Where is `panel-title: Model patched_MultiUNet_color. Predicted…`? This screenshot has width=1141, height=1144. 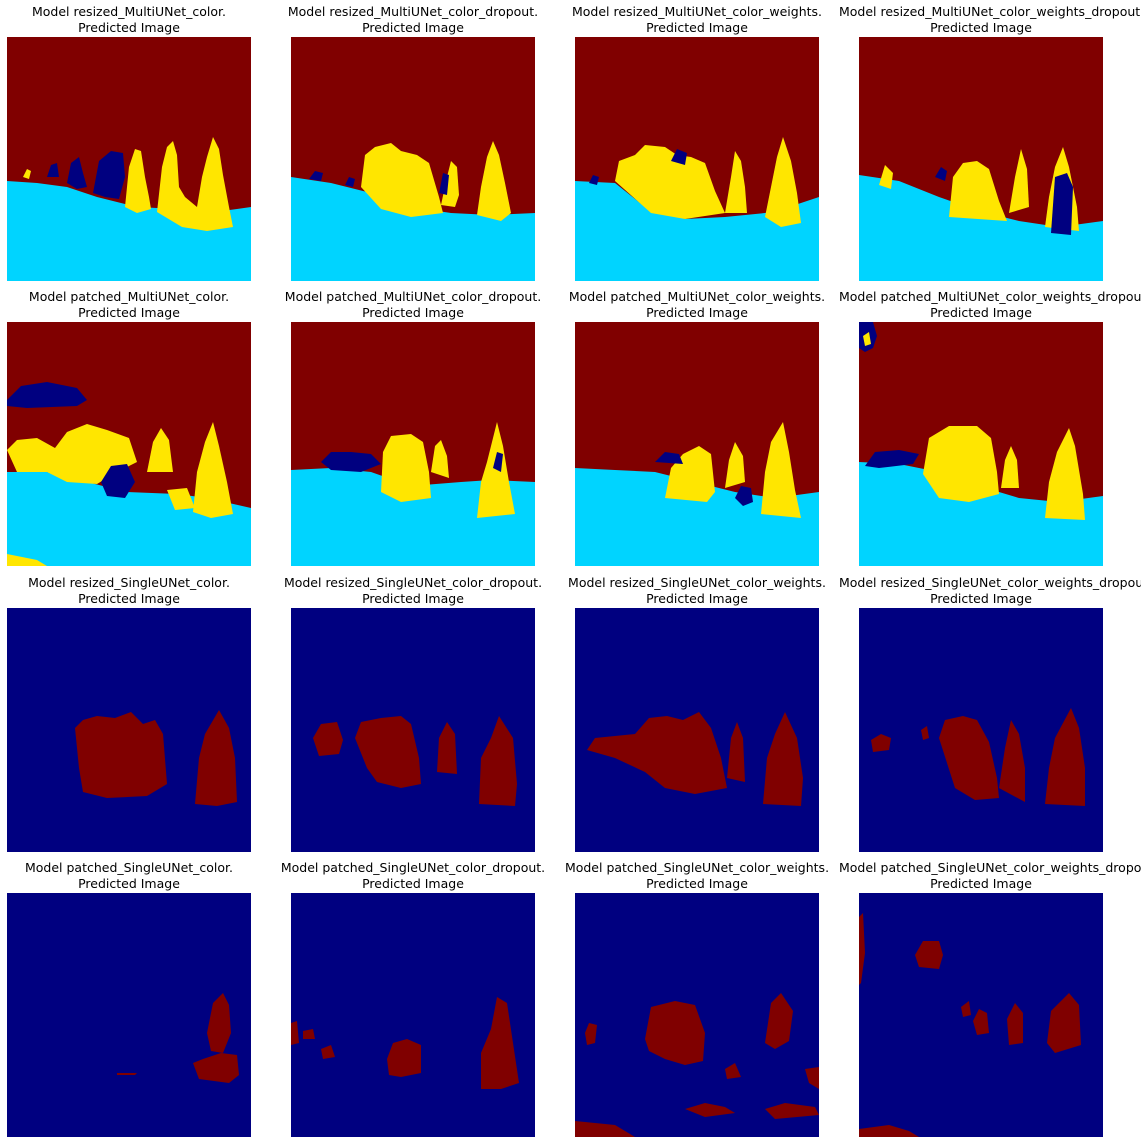
panel-title: Model patched_MultiUNet_color. Predicted… is located at coordinates (135, 304).